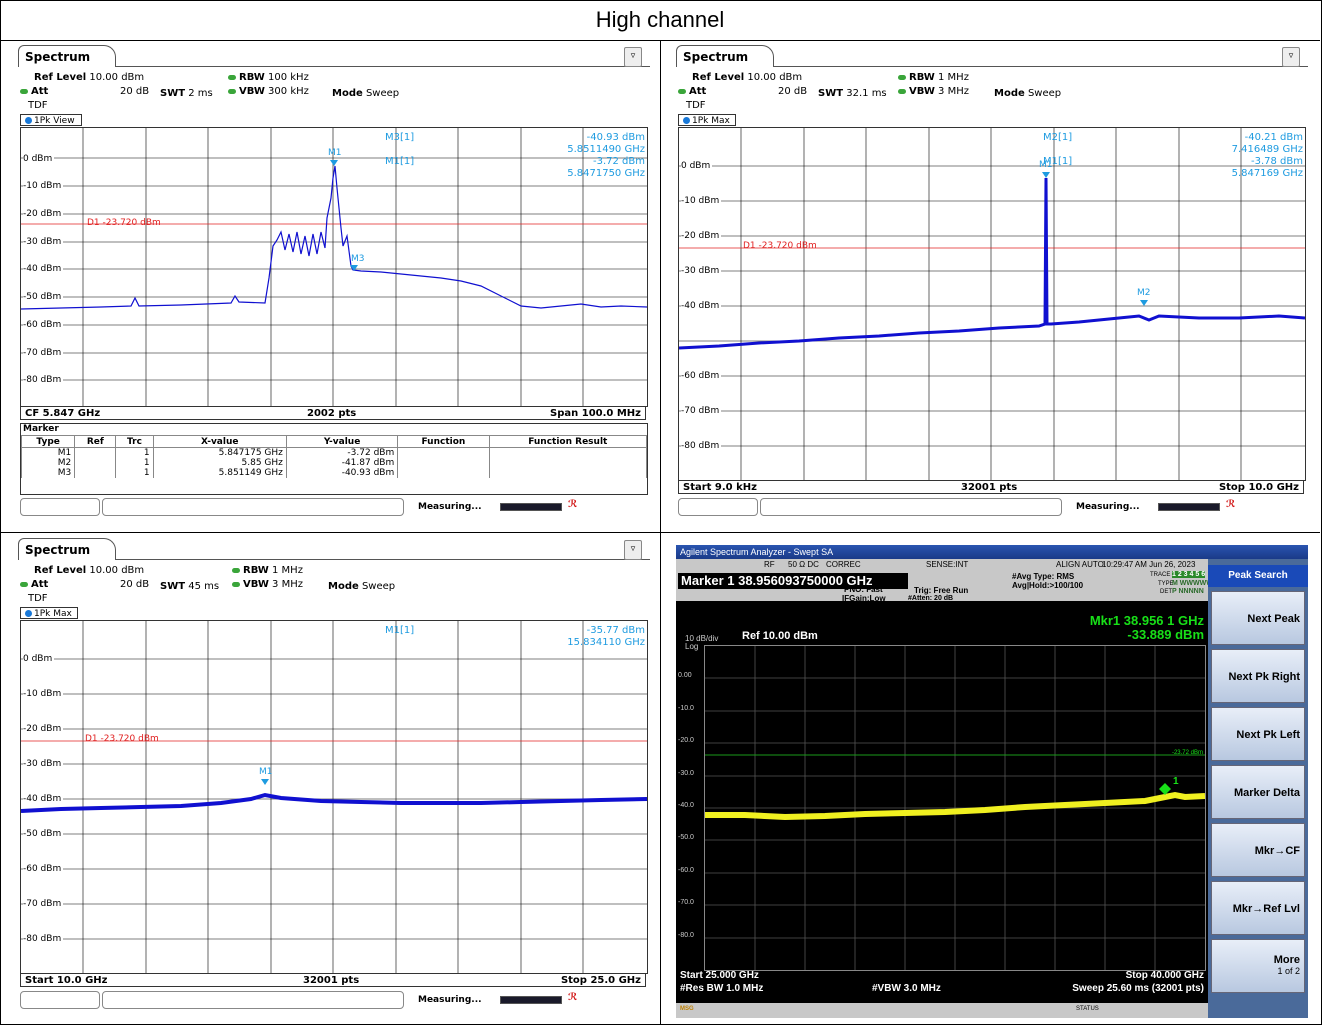 Image resolution: width=1322 pixels, height=1025 pixels. I want to click on display-line-label: -23.72 dBm, so click(1187, 753).